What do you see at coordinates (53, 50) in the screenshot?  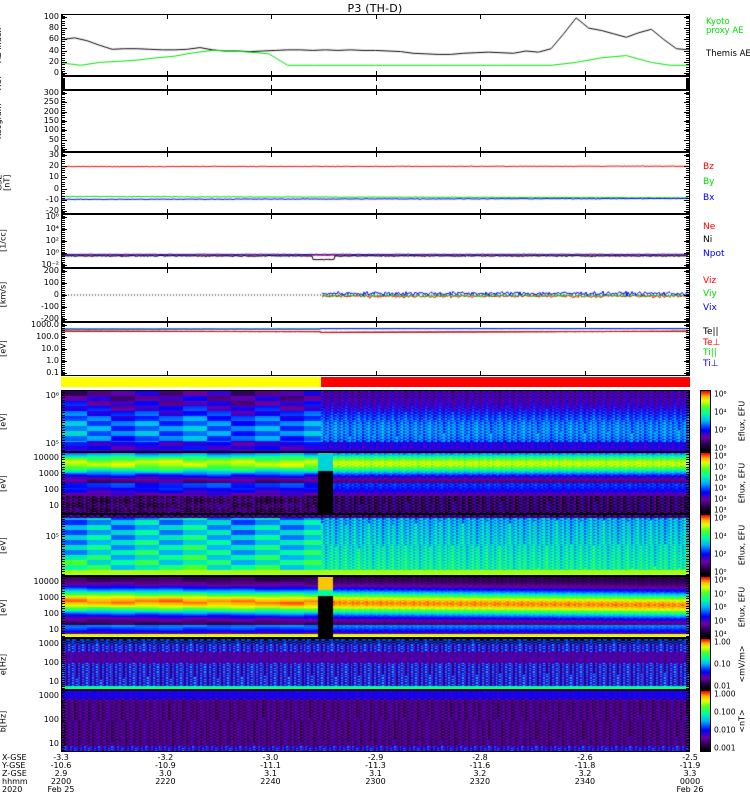 I see `ytick-label: 40` at bounding box center [53, 50].